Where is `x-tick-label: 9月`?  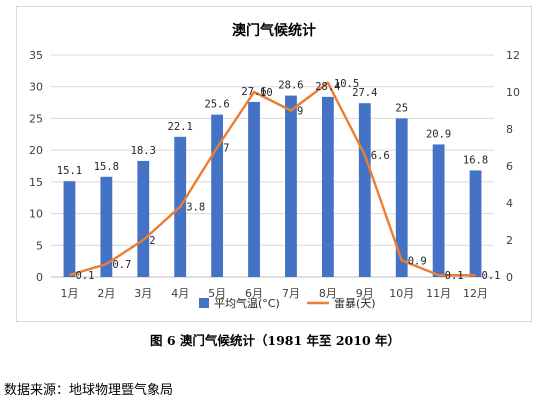
x-tick-label: 9月 is located at coordinates (365, 293).